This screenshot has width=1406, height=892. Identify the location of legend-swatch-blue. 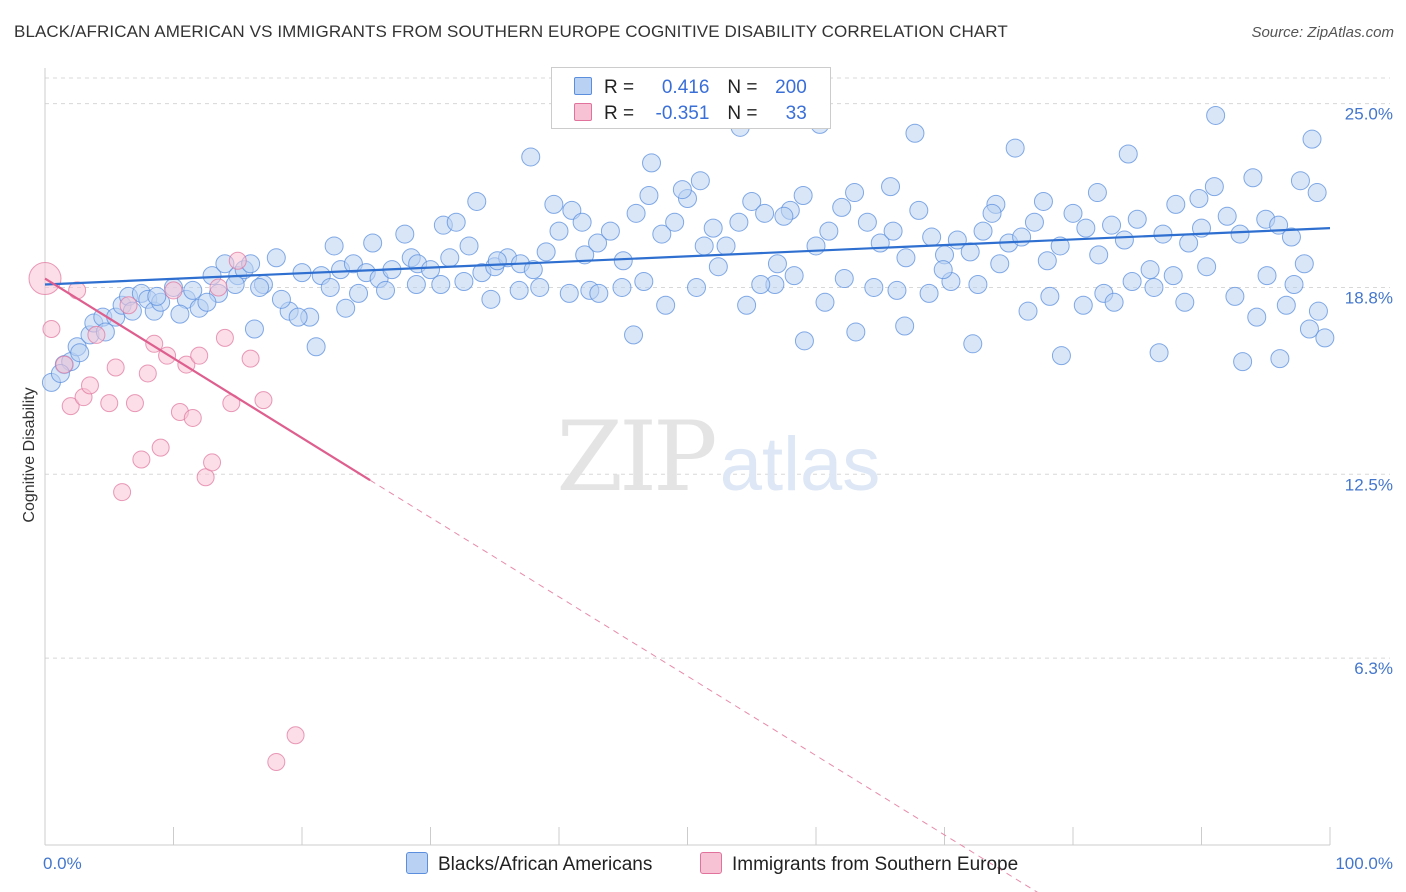
(583, 86).